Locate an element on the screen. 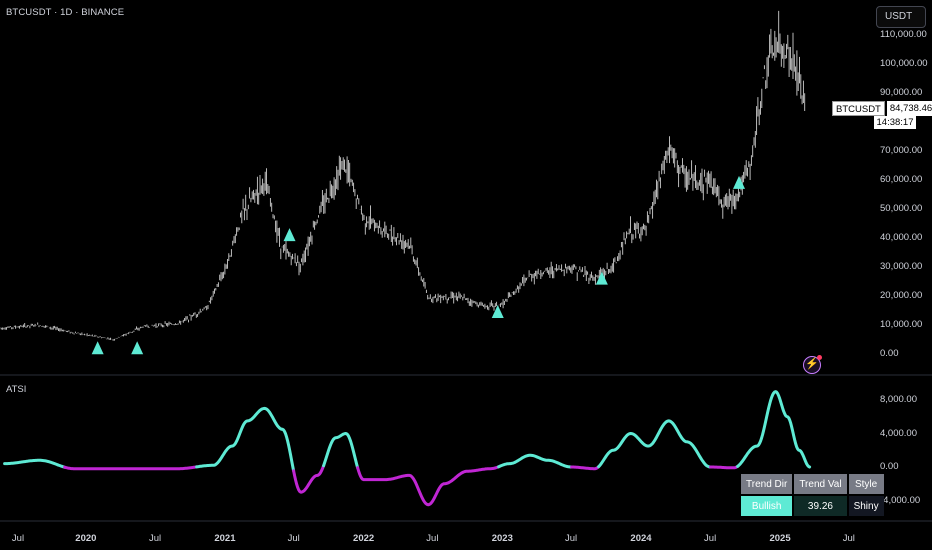 The width and height of the screenshot is (932, 550). price-tick-label: 20,000.00 is located at coordinates (901, 295).